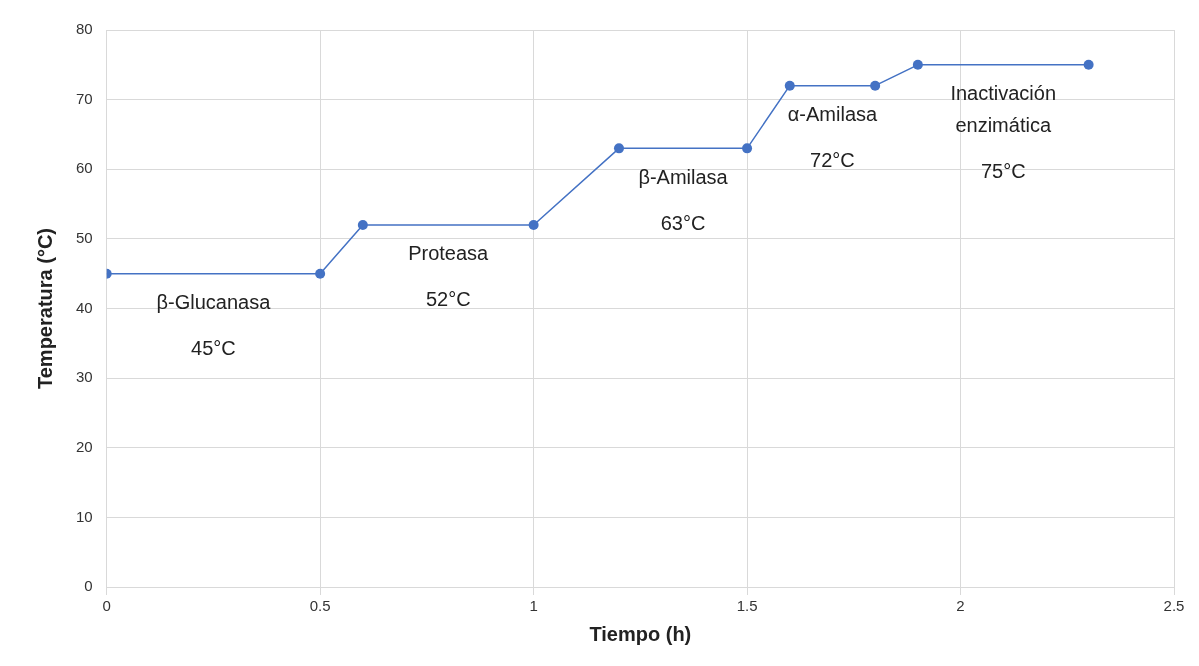 This screenshot has height=666, width=1199. Describe the element at coordinates (213, 348) in the screenshot. I see `annotation: 45°C` at that location.